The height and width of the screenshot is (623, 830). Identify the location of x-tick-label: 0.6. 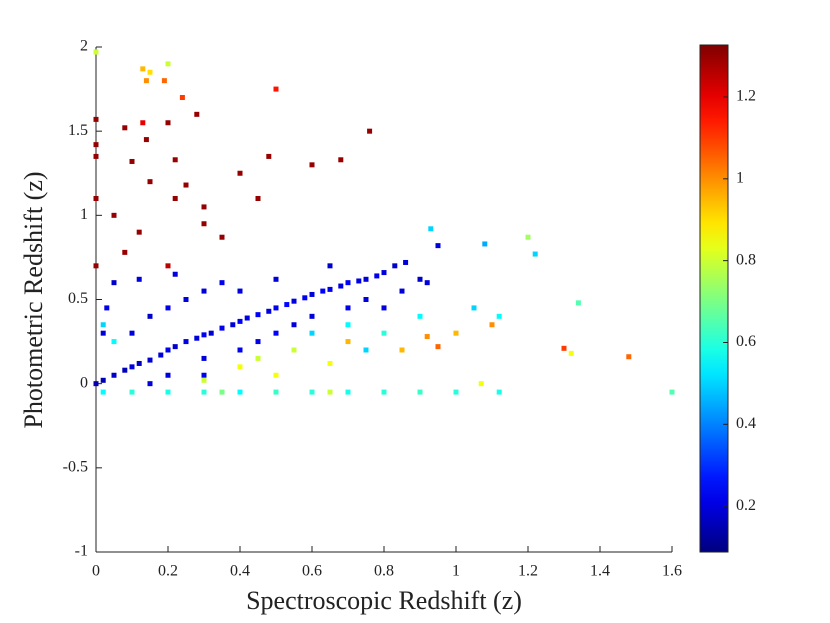
(312, 571).